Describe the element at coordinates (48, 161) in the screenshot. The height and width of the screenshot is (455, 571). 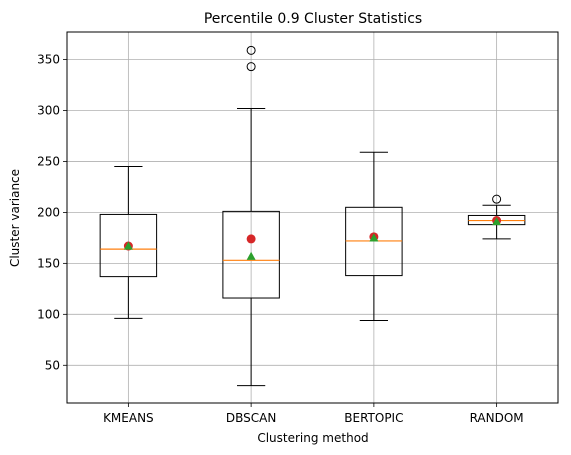
I see `y-tick-label: 250` at that location.